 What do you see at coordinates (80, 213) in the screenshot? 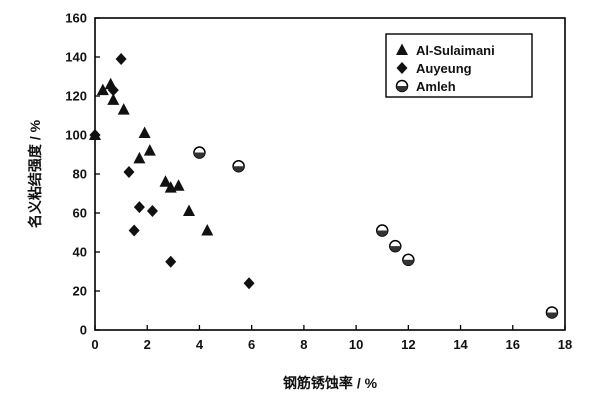
I see `y-tick-label: 60` at bounding box center [80, 213].